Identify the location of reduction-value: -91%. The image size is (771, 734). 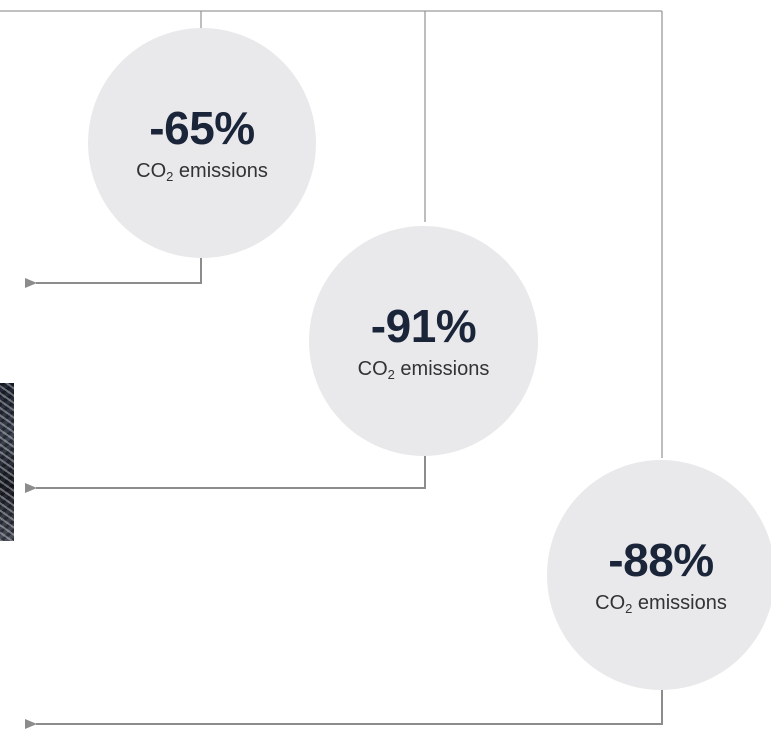
(423, 326).